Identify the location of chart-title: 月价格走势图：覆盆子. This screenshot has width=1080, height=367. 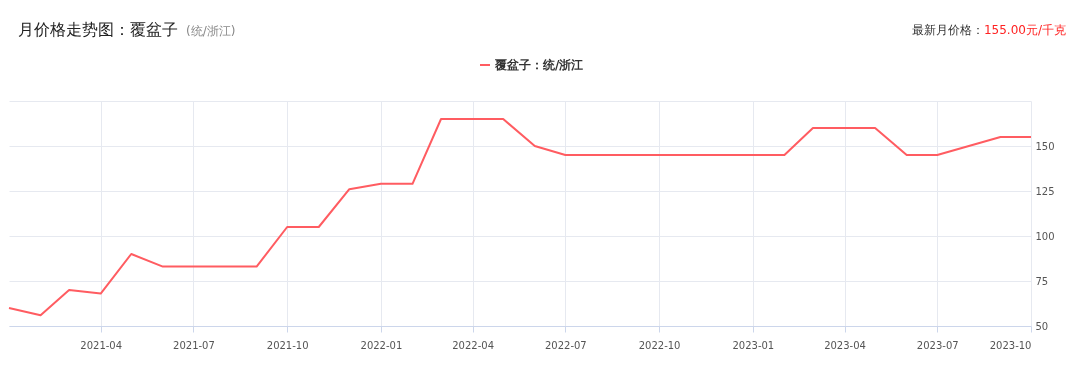
(98, 29).